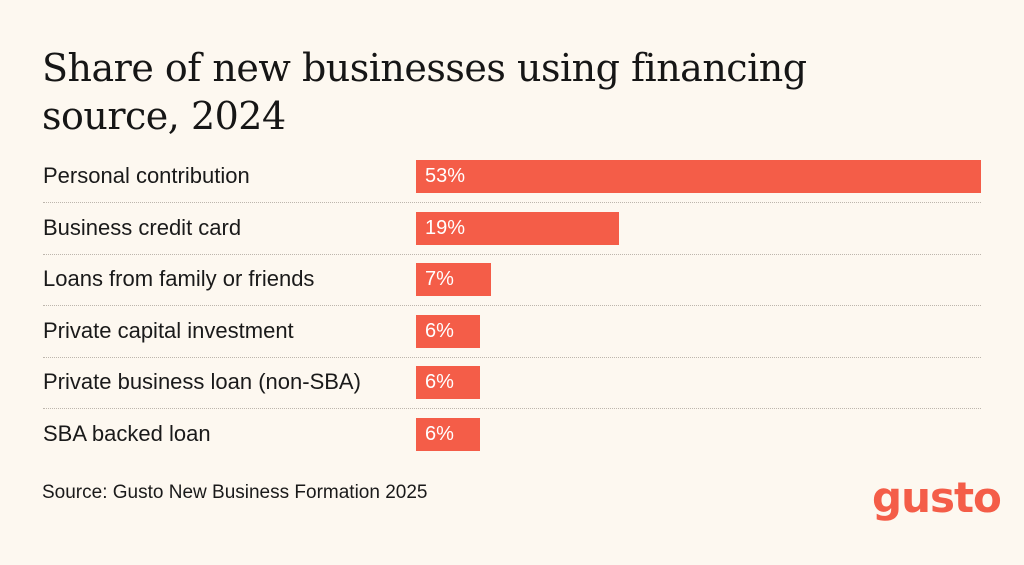 This screenshot has height=565, width=1024. Describe the element at coordinates (445, 227) in the screenshot. I see `bar-value-label: 19%` at that location.